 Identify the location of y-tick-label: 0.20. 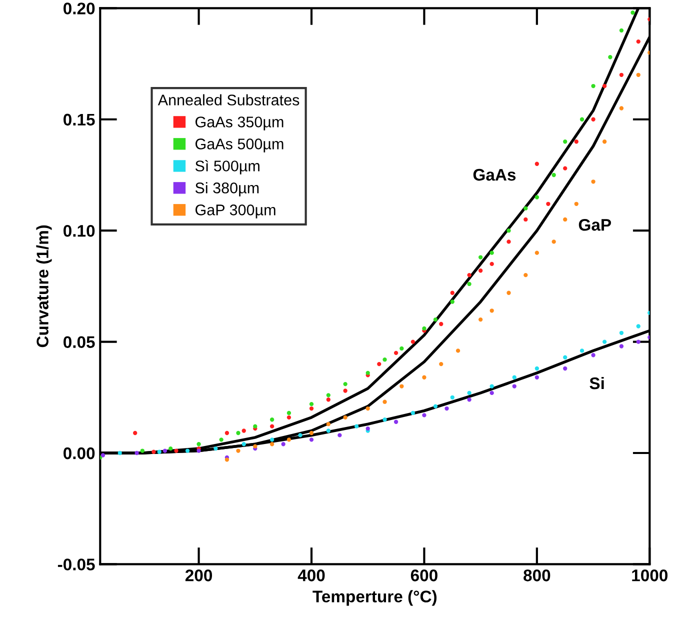
(79, 8).